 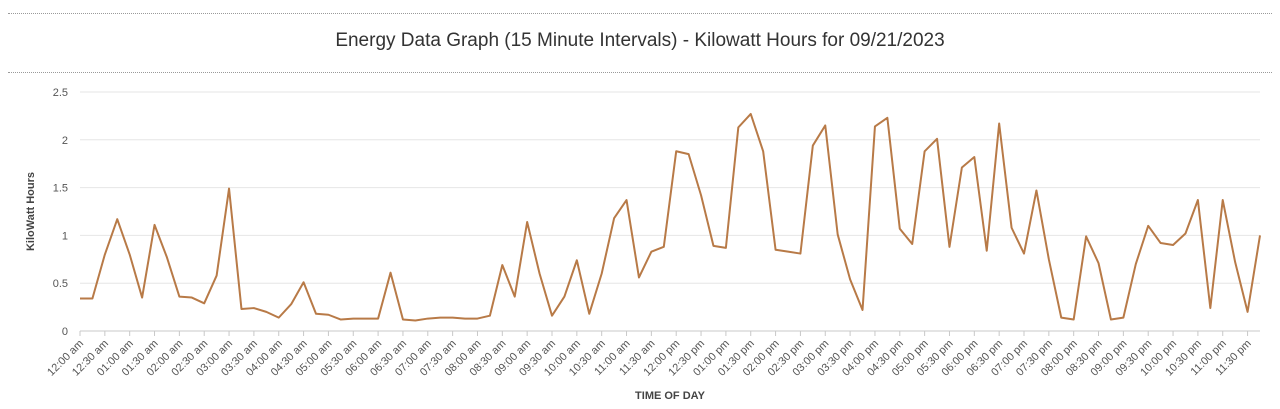 I want to click on x-axis-label: TIME OF DAY, so click(x=670, y=396).